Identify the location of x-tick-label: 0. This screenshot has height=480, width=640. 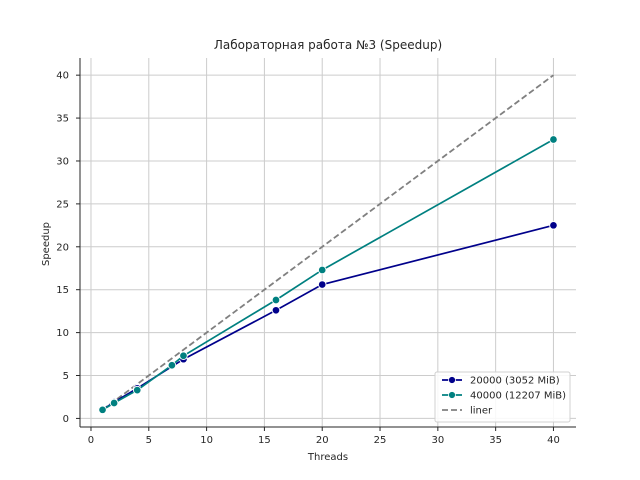
(91, 440).